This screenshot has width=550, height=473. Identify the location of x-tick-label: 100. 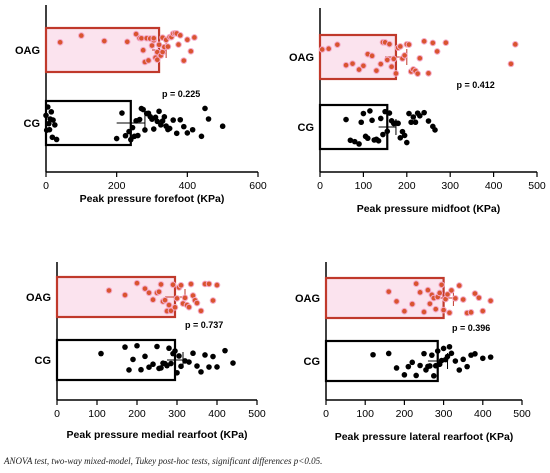
(97, 414).